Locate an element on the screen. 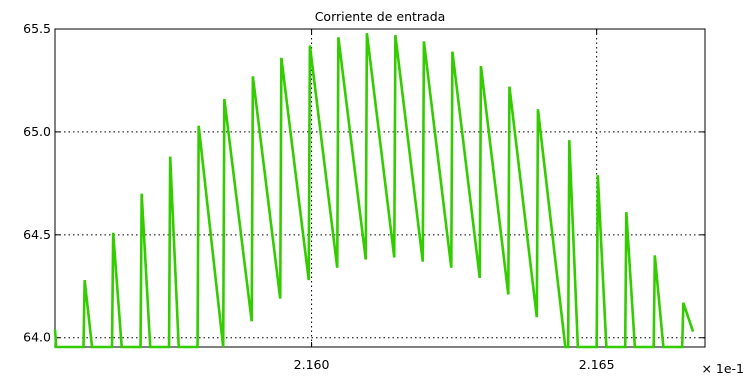 This screenshot has width=745, height=376. chart-title: Corriente de entrada is located at coordinates (380, 16).